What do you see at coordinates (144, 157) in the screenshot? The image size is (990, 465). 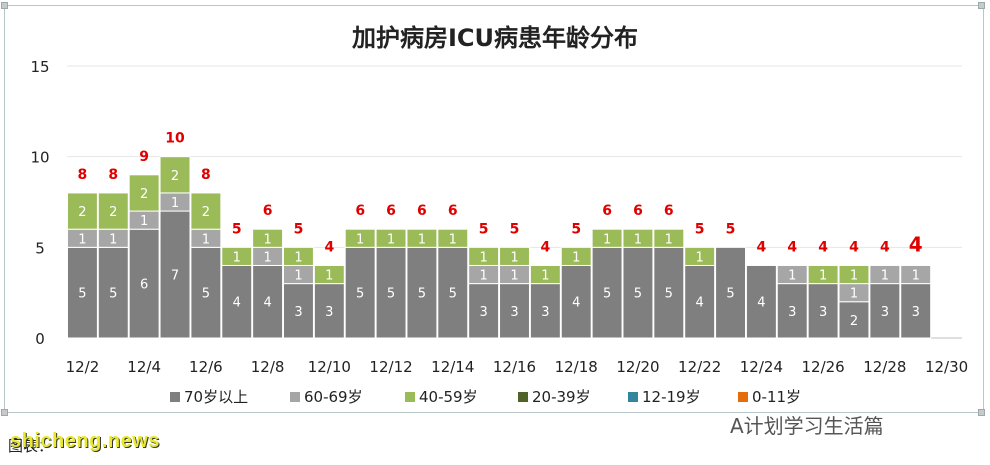 I see `total-label: 9` at bounding box center [144, 157].